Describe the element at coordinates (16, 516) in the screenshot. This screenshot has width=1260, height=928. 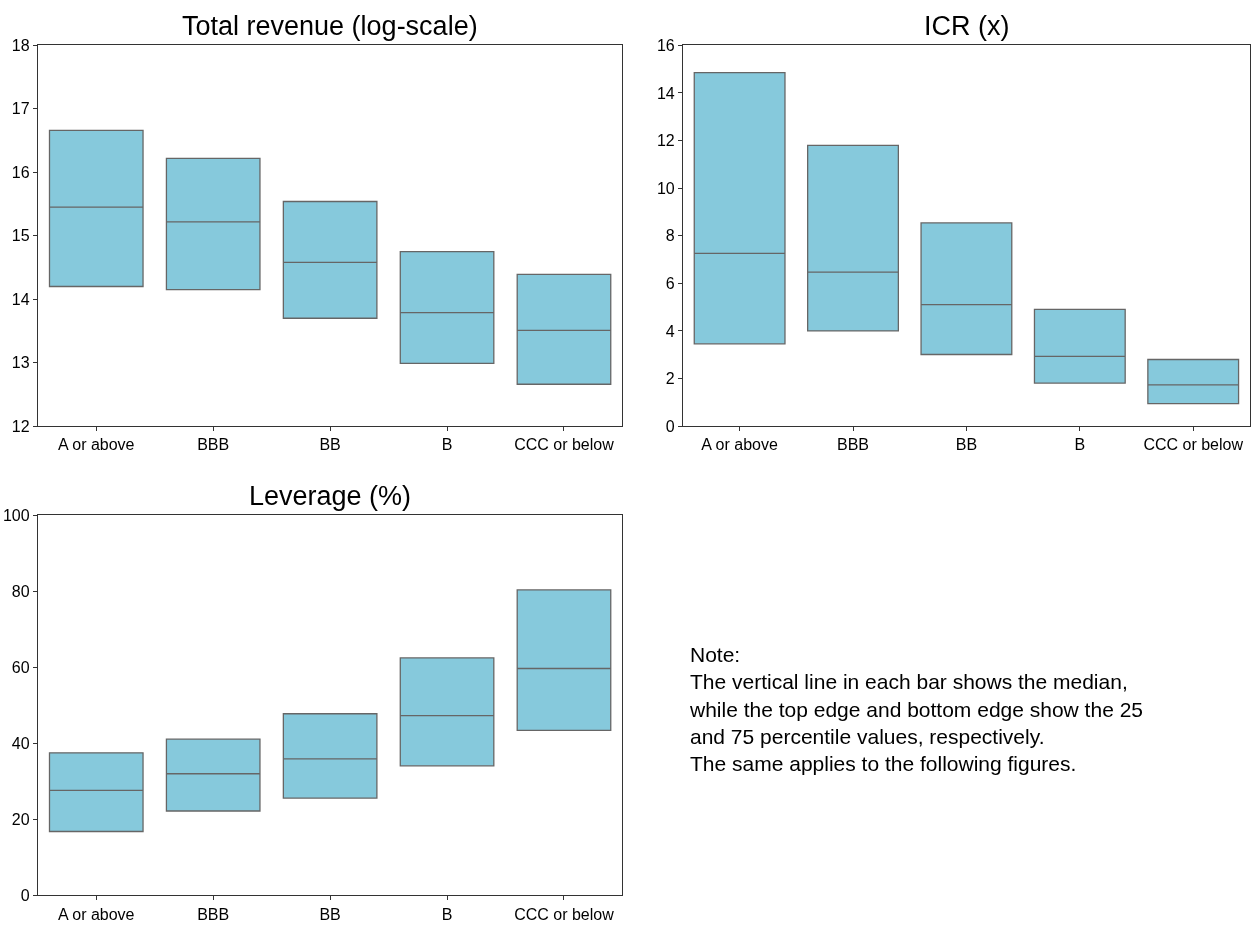
I see `y-tick-label: 100` at that location.